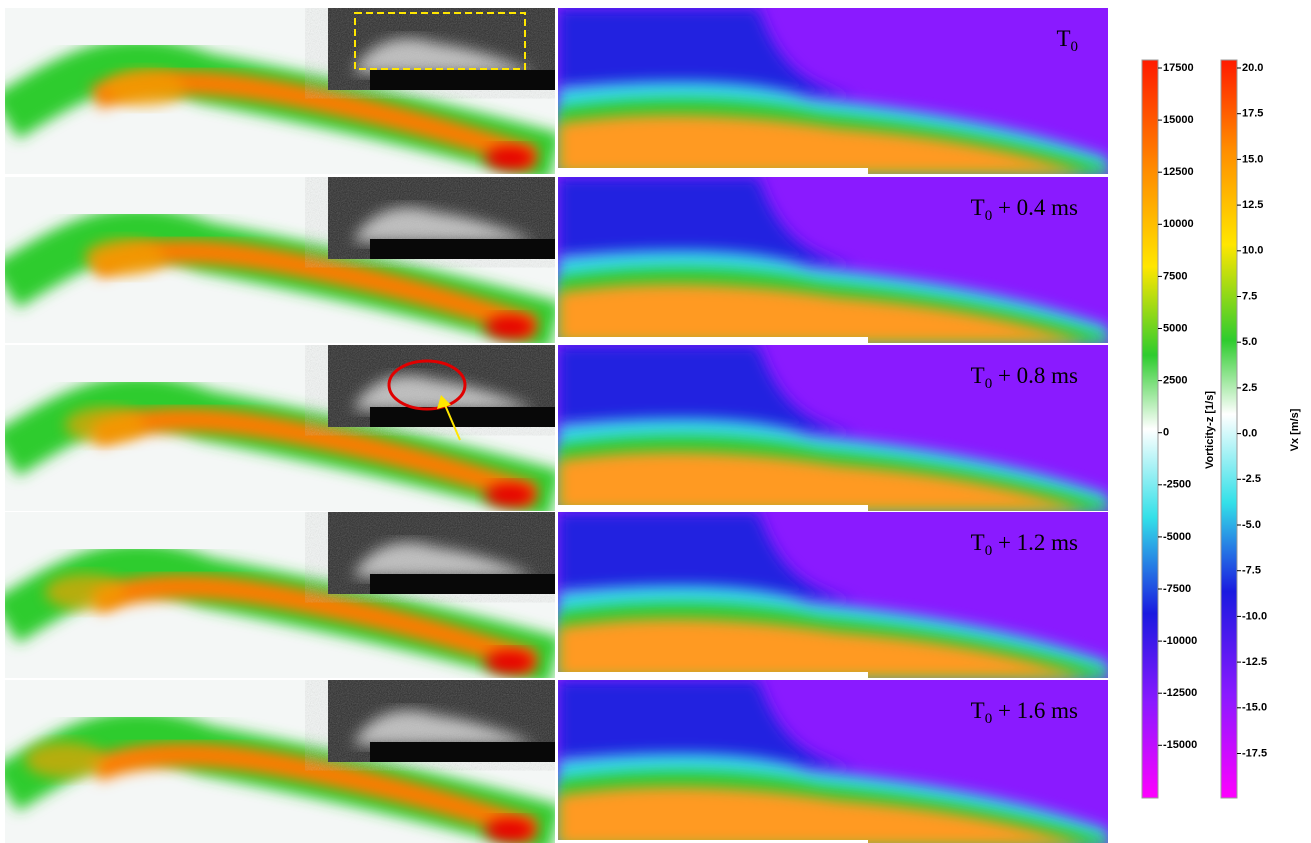  I want to click on tick-label: -2.5, so click(1251, 479).